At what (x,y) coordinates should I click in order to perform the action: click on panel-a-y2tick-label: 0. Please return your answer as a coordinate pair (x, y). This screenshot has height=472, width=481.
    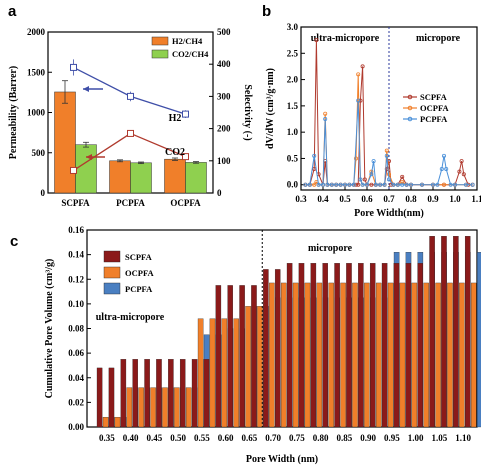
    Looking at the image, I should click on (219, 193).